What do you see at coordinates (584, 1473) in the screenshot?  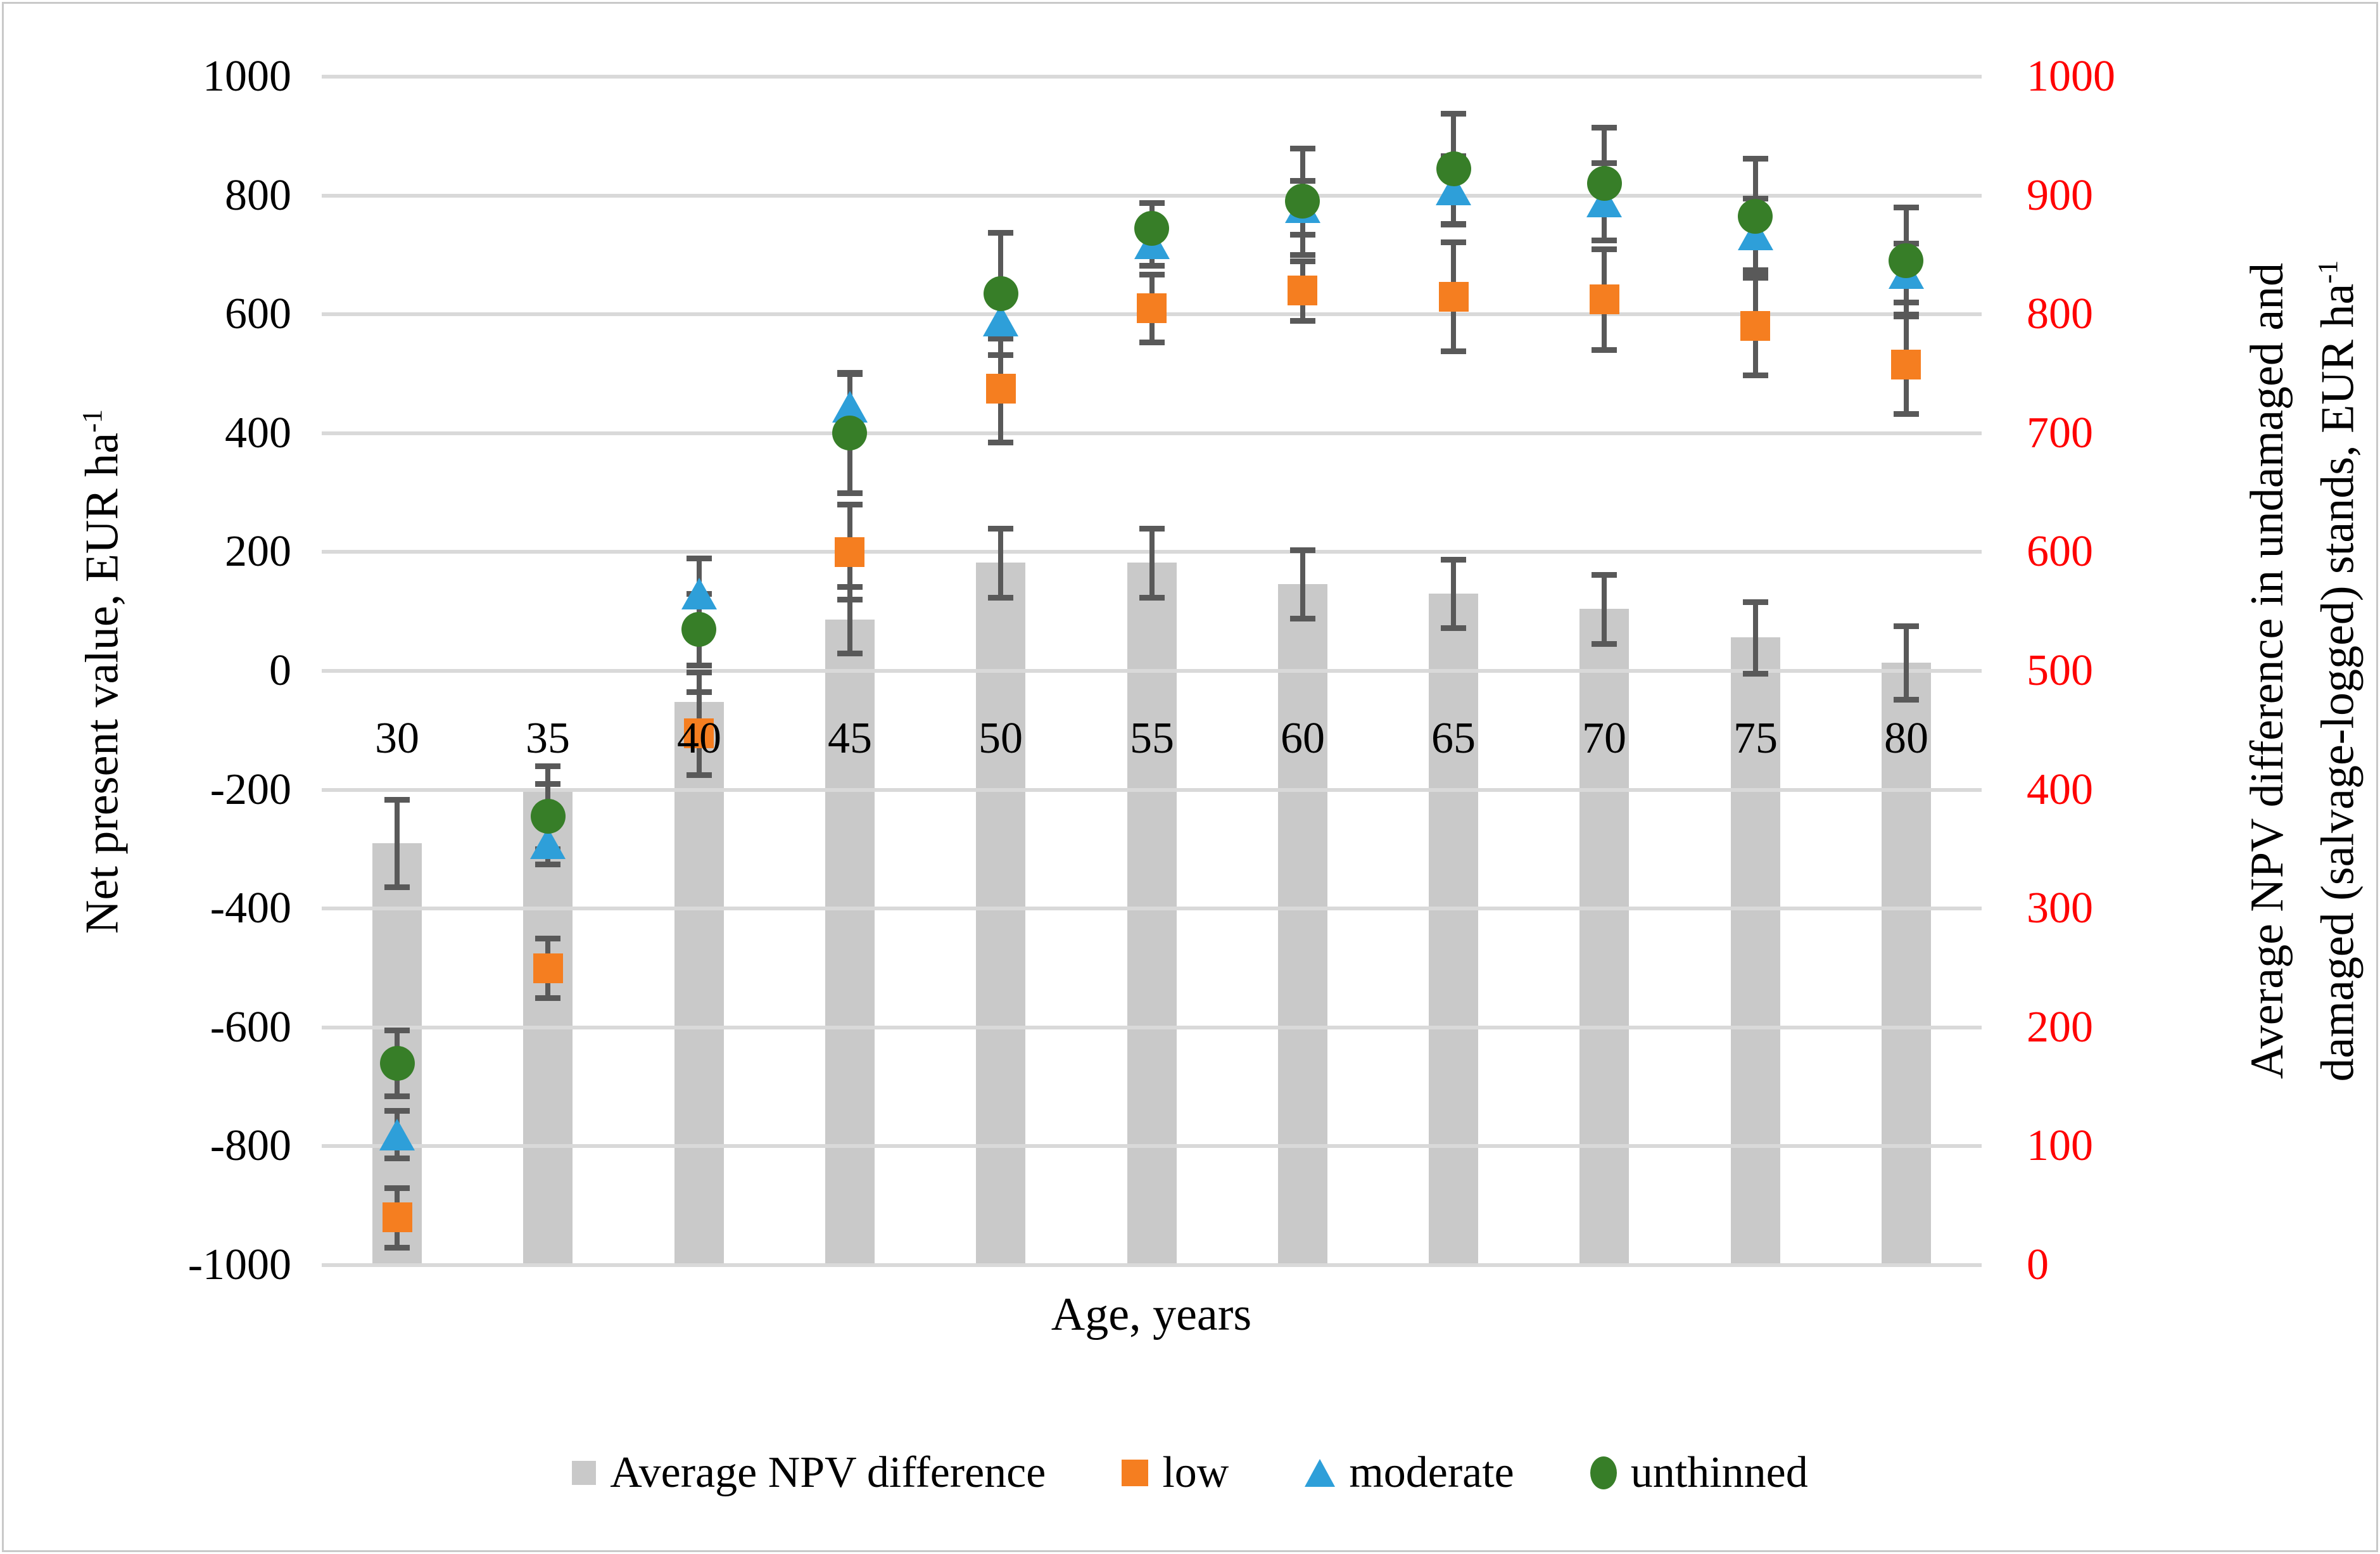 I see `bar-swatch-icon` at bounding box center [584, 1473].